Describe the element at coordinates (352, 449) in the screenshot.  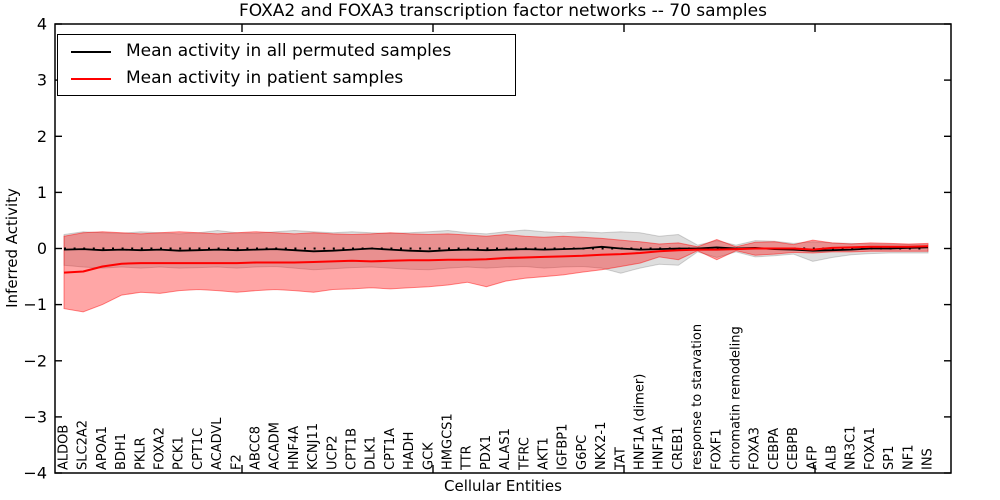
I see `category-label: CPT1B` at that location.